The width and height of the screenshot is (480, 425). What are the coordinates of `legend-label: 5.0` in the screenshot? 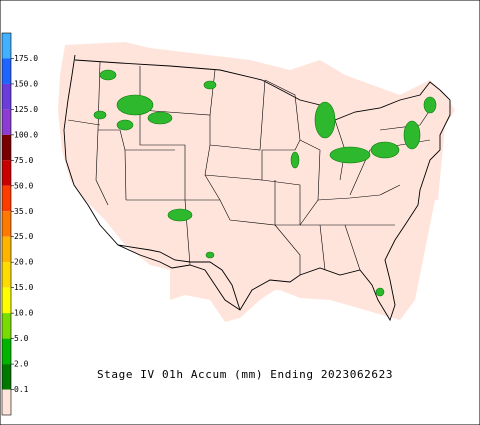 It's located at (21, 338).